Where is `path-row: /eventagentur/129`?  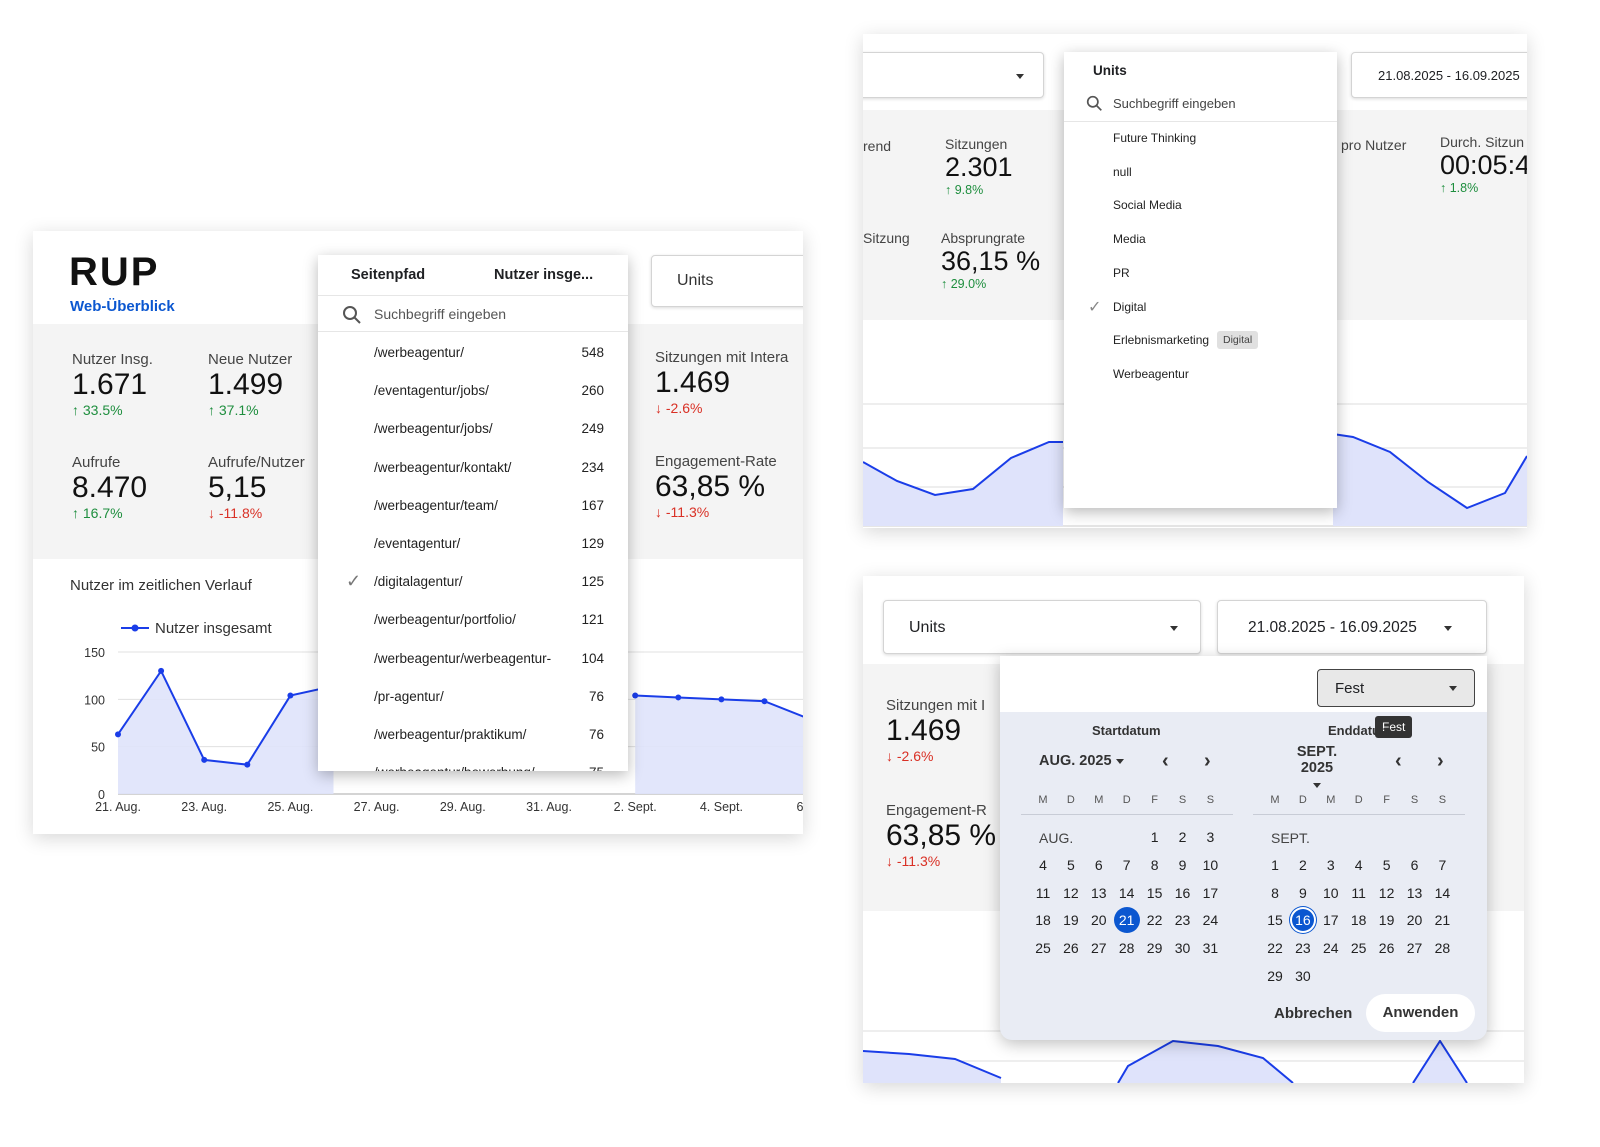 path-row: /eventagentur/129 is located at coordinates (473, 545).